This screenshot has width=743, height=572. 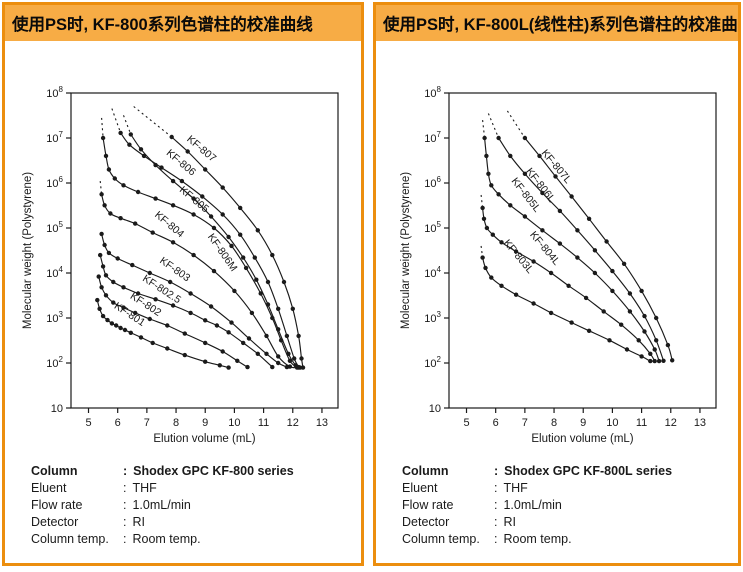 I want to click on x-axis: 5 6 7 8 9 10 11 12 13, so click(x=206, y=418).